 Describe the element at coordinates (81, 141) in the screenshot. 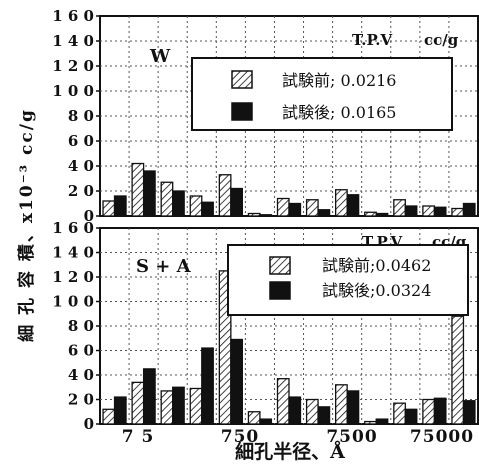

I see `top-y-tick-label: 6 0` at that location.